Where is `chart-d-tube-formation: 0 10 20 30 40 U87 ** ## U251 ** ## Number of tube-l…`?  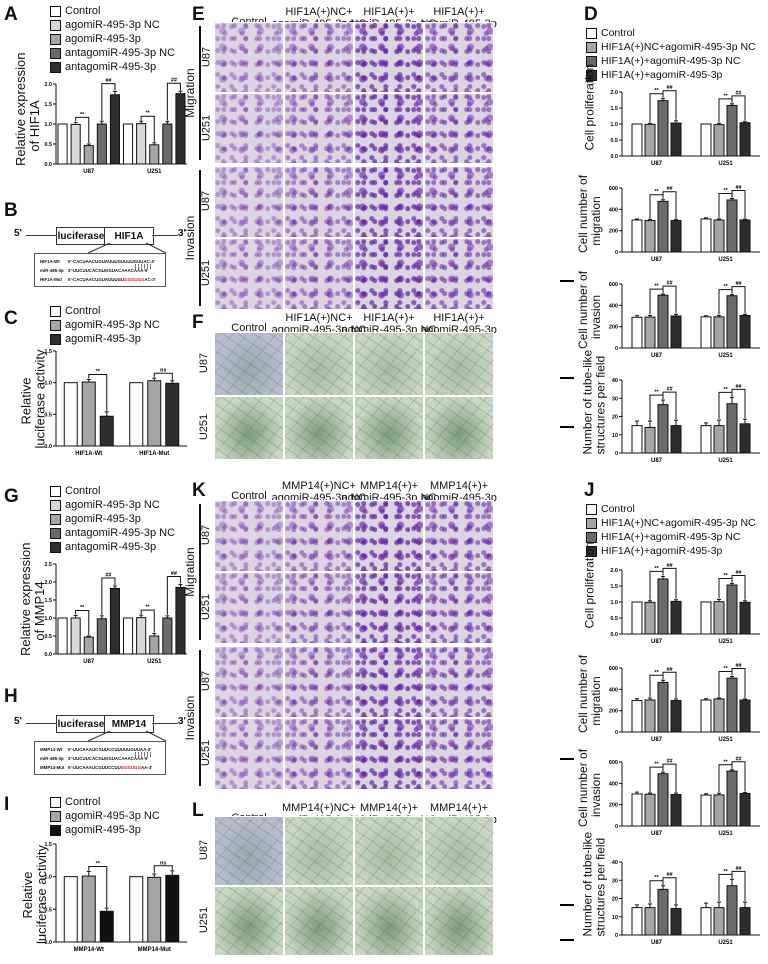
chart-d-tube-formation: 0 10 20 30 40 U87 ** ## U251 ** ## Number of tube-l… is located at coordinates (673, 408).